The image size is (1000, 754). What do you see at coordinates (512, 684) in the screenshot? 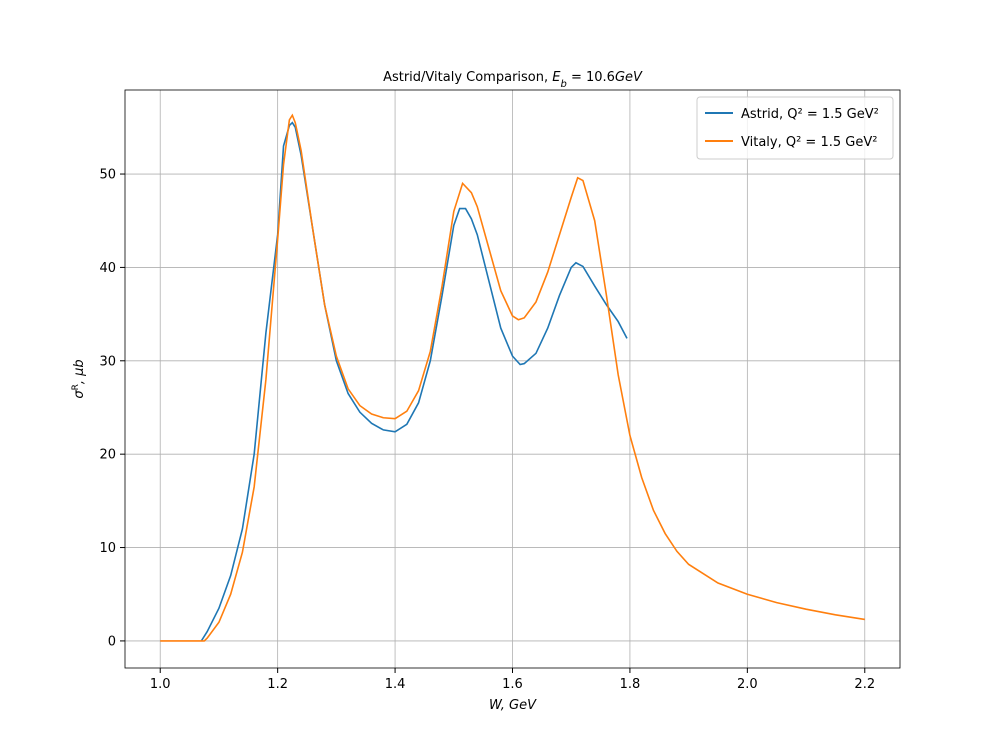
I see `x-tick-label: 1.6` at bounding box center [512, 684].